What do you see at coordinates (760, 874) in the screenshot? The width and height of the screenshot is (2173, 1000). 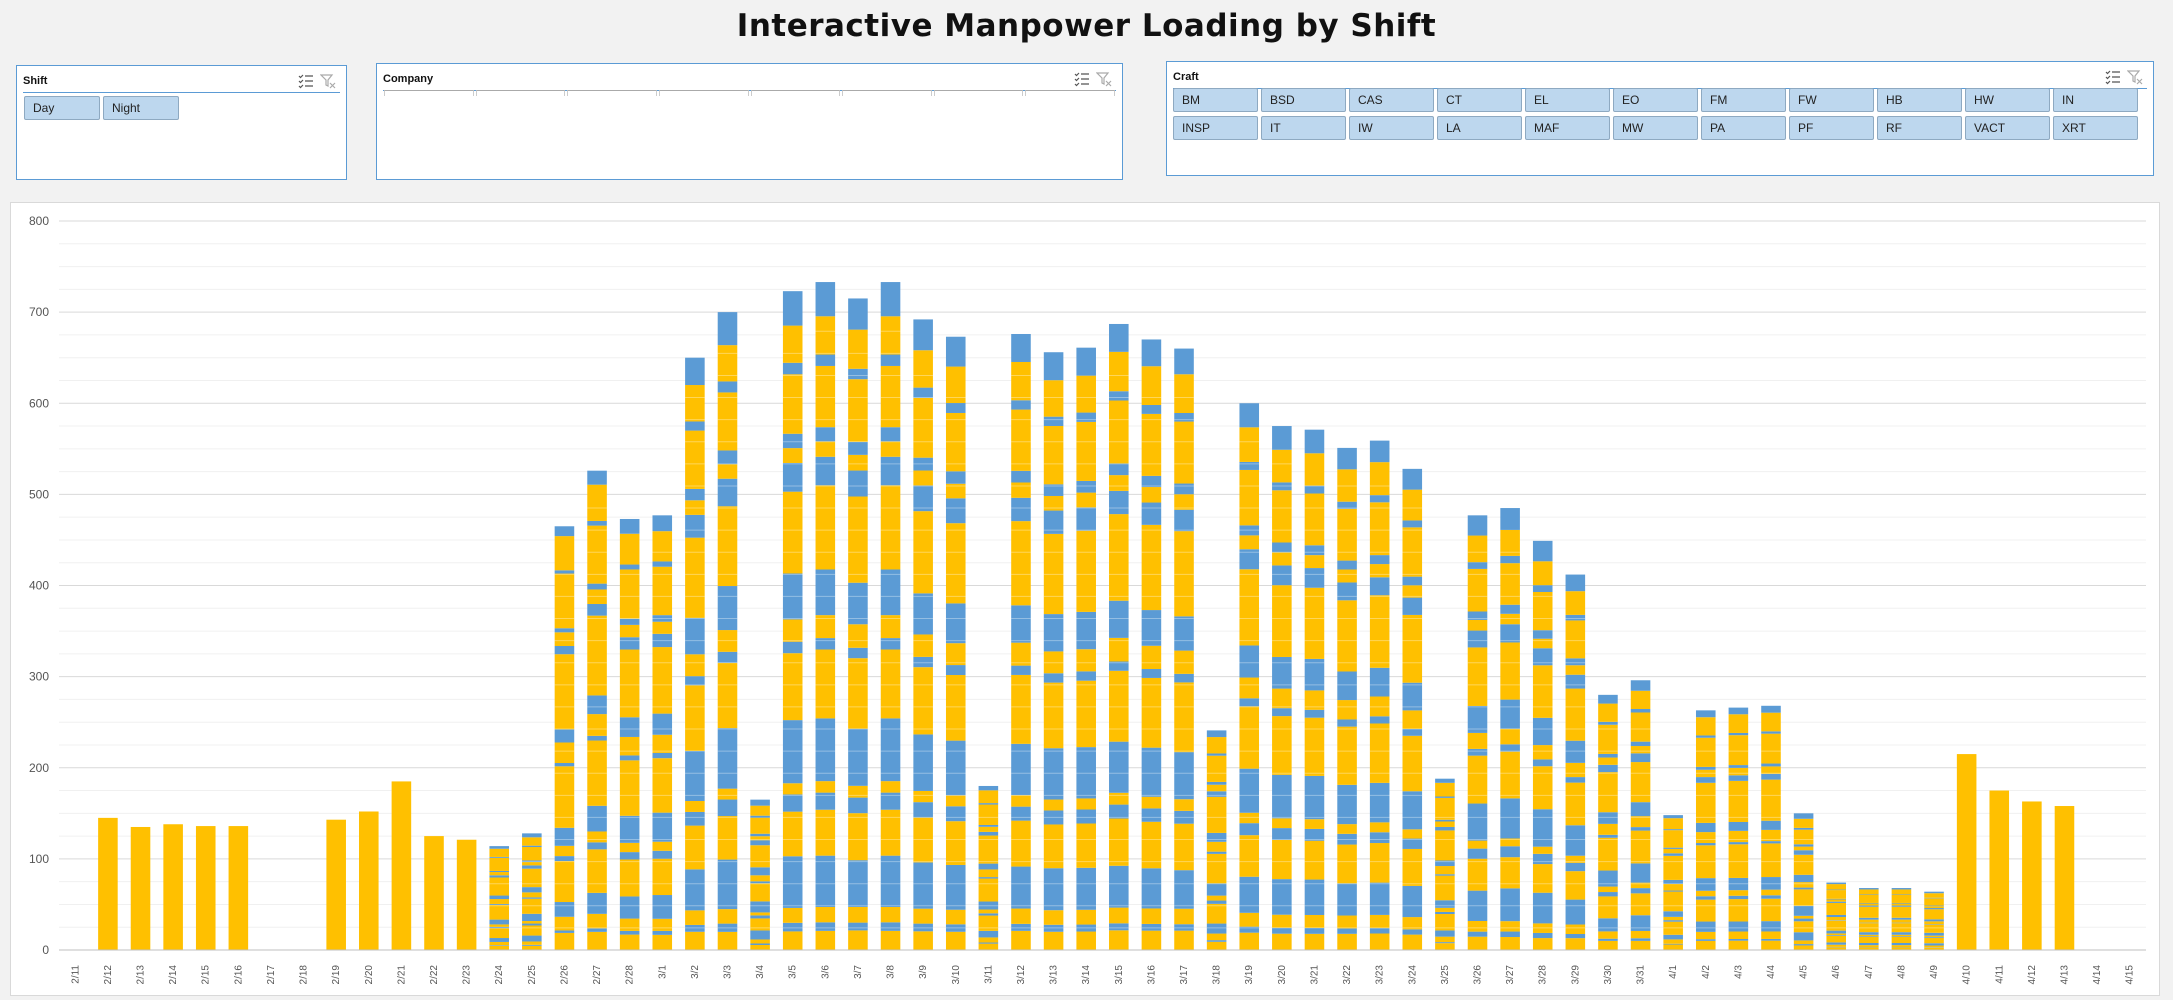 I see `bar-3/4` at bounding box center [760, 874].